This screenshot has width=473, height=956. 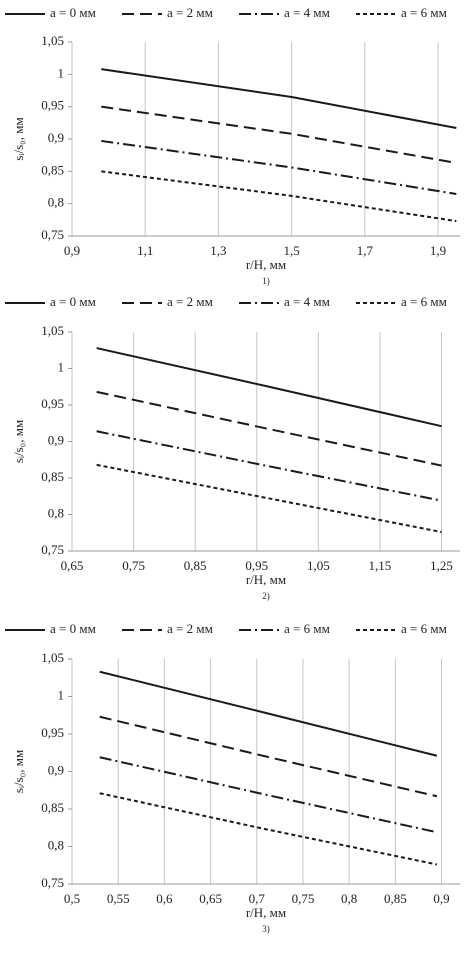 What do you see at coordinates (164, 898) in the screenshot?
I see `x-tick-label: 0,6` at bounding box center [164, 898].